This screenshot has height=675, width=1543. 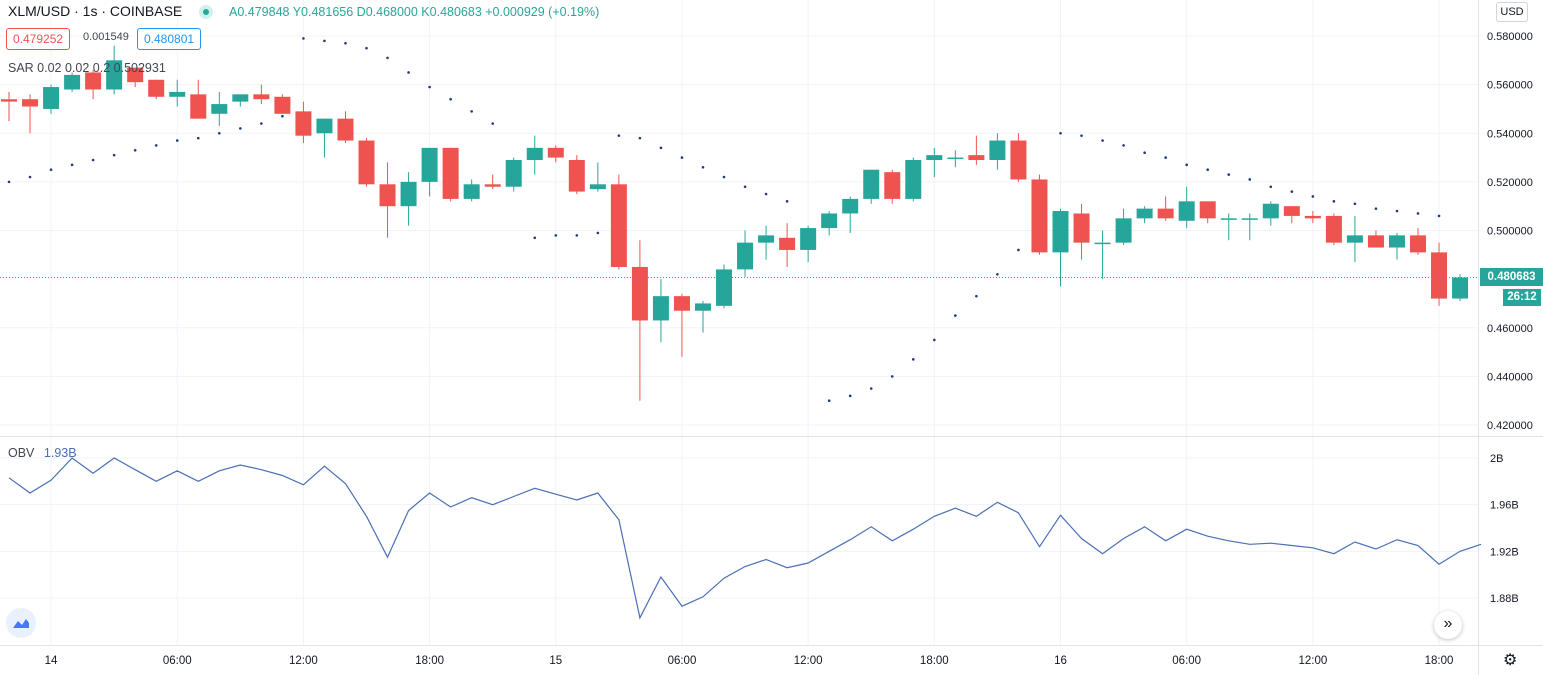 I want to click on obv-legend: OBV 1.93B, so click(x=42, y=453).